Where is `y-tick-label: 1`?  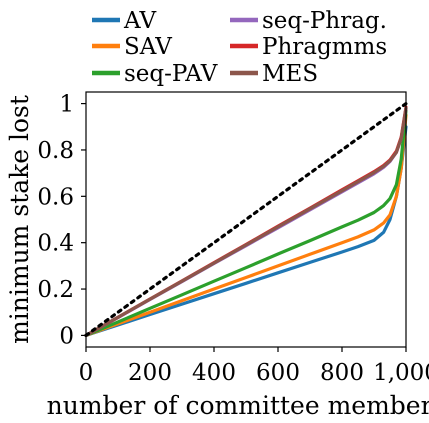
y-tick-label: 1 is located at coordinates (66, 105).